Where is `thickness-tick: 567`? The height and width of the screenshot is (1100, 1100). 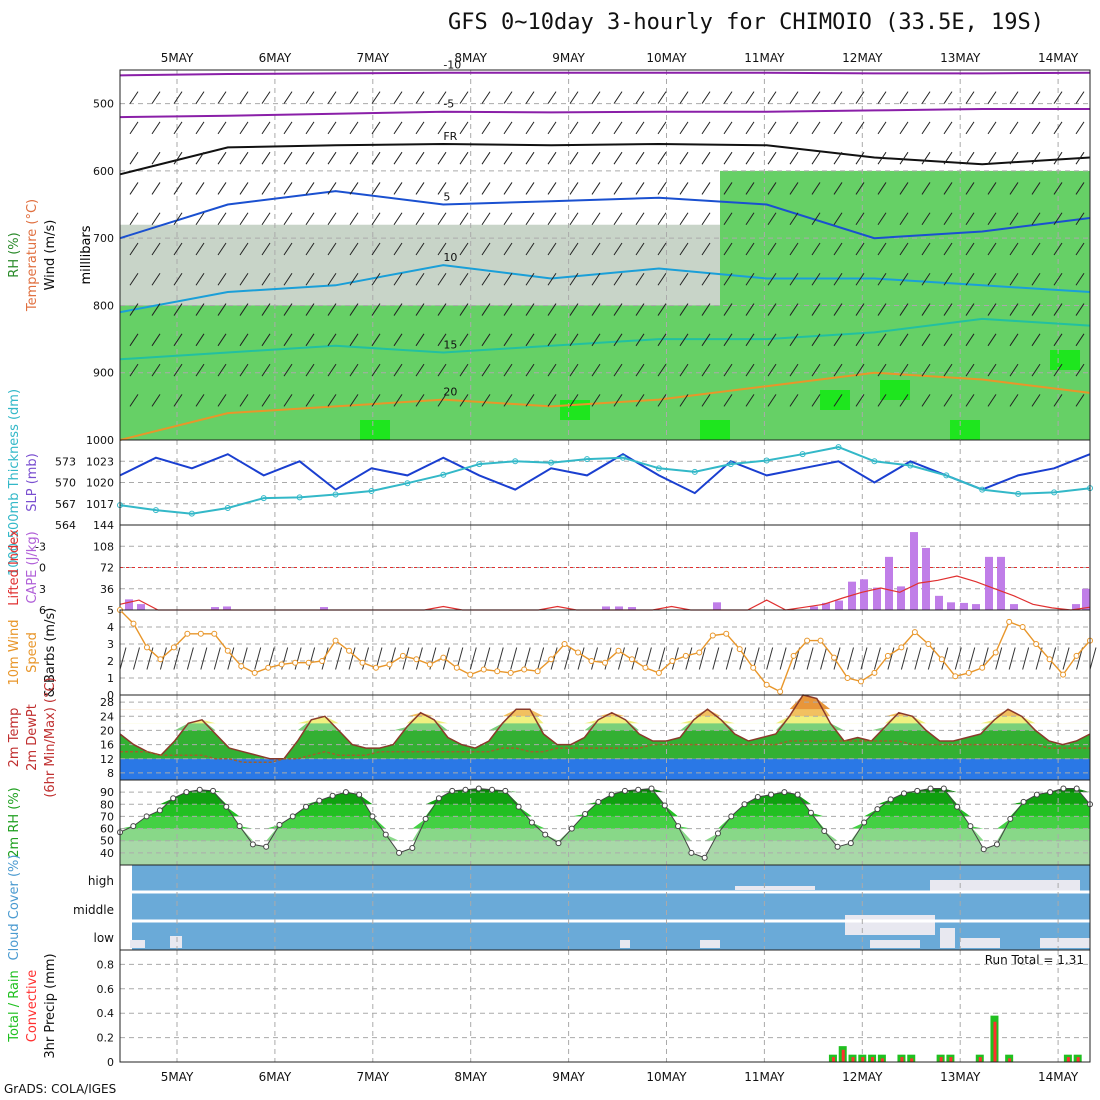 thickness-tick: 567 is located at coordinates (65, 504).